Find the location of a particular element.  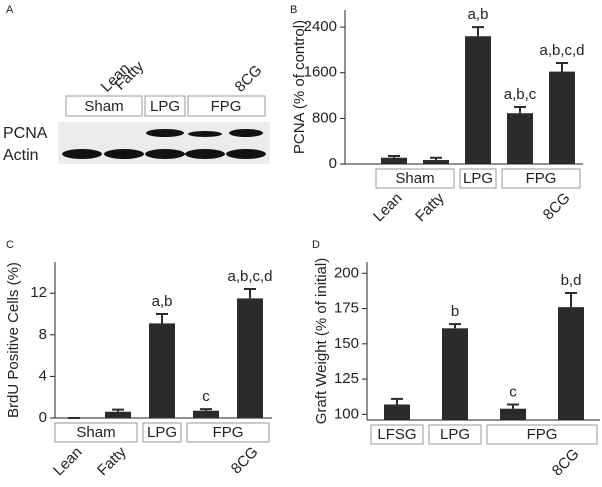

y-tick-label: 1600 is located at coordinates (320, 72).